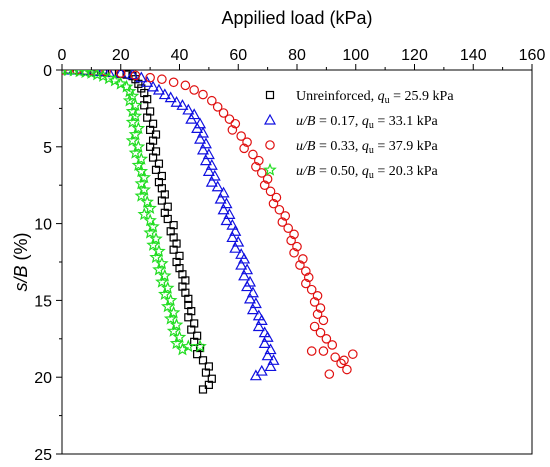 Image resolution: width=550 pixels, height=467 pixels. Describe the element at coordinates (371, 150) in the screenshot. I see `legend-label-subscript: u` at that location.